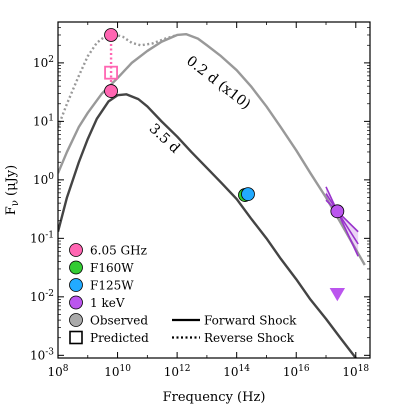  What do you see at coordinates (118, 251) in the screenshot?
I see `legend-label-6-05-ghz: 6.05 GHz` at bounding box center [118, 251].